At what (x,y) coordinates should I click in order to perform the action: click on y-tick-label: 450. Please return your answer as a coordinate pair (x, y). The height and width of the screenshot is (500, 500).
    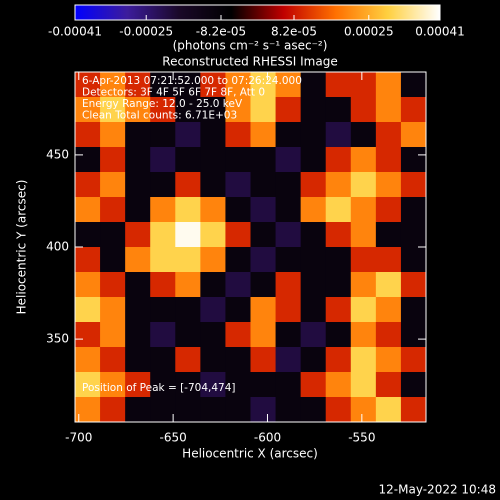
    Looking at the image, I should click on (57, 154).